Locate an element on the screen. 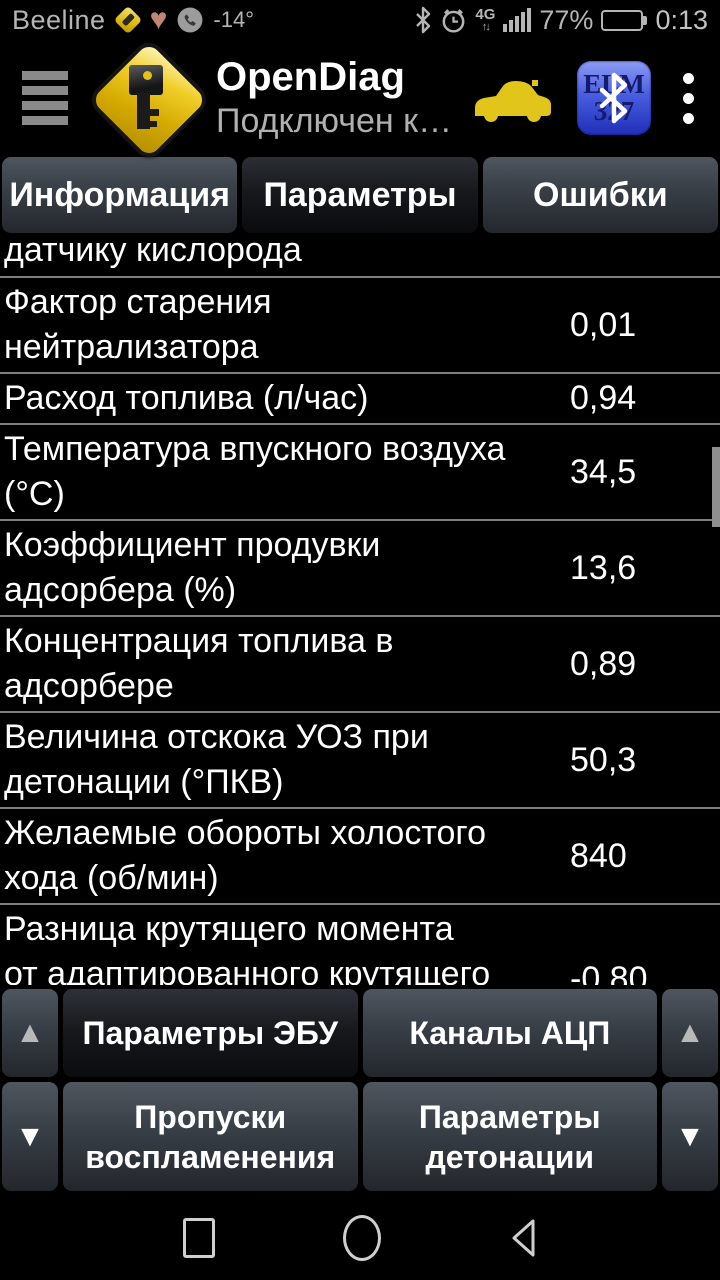  android-nav-bar is located at coordinates (360, 1238).